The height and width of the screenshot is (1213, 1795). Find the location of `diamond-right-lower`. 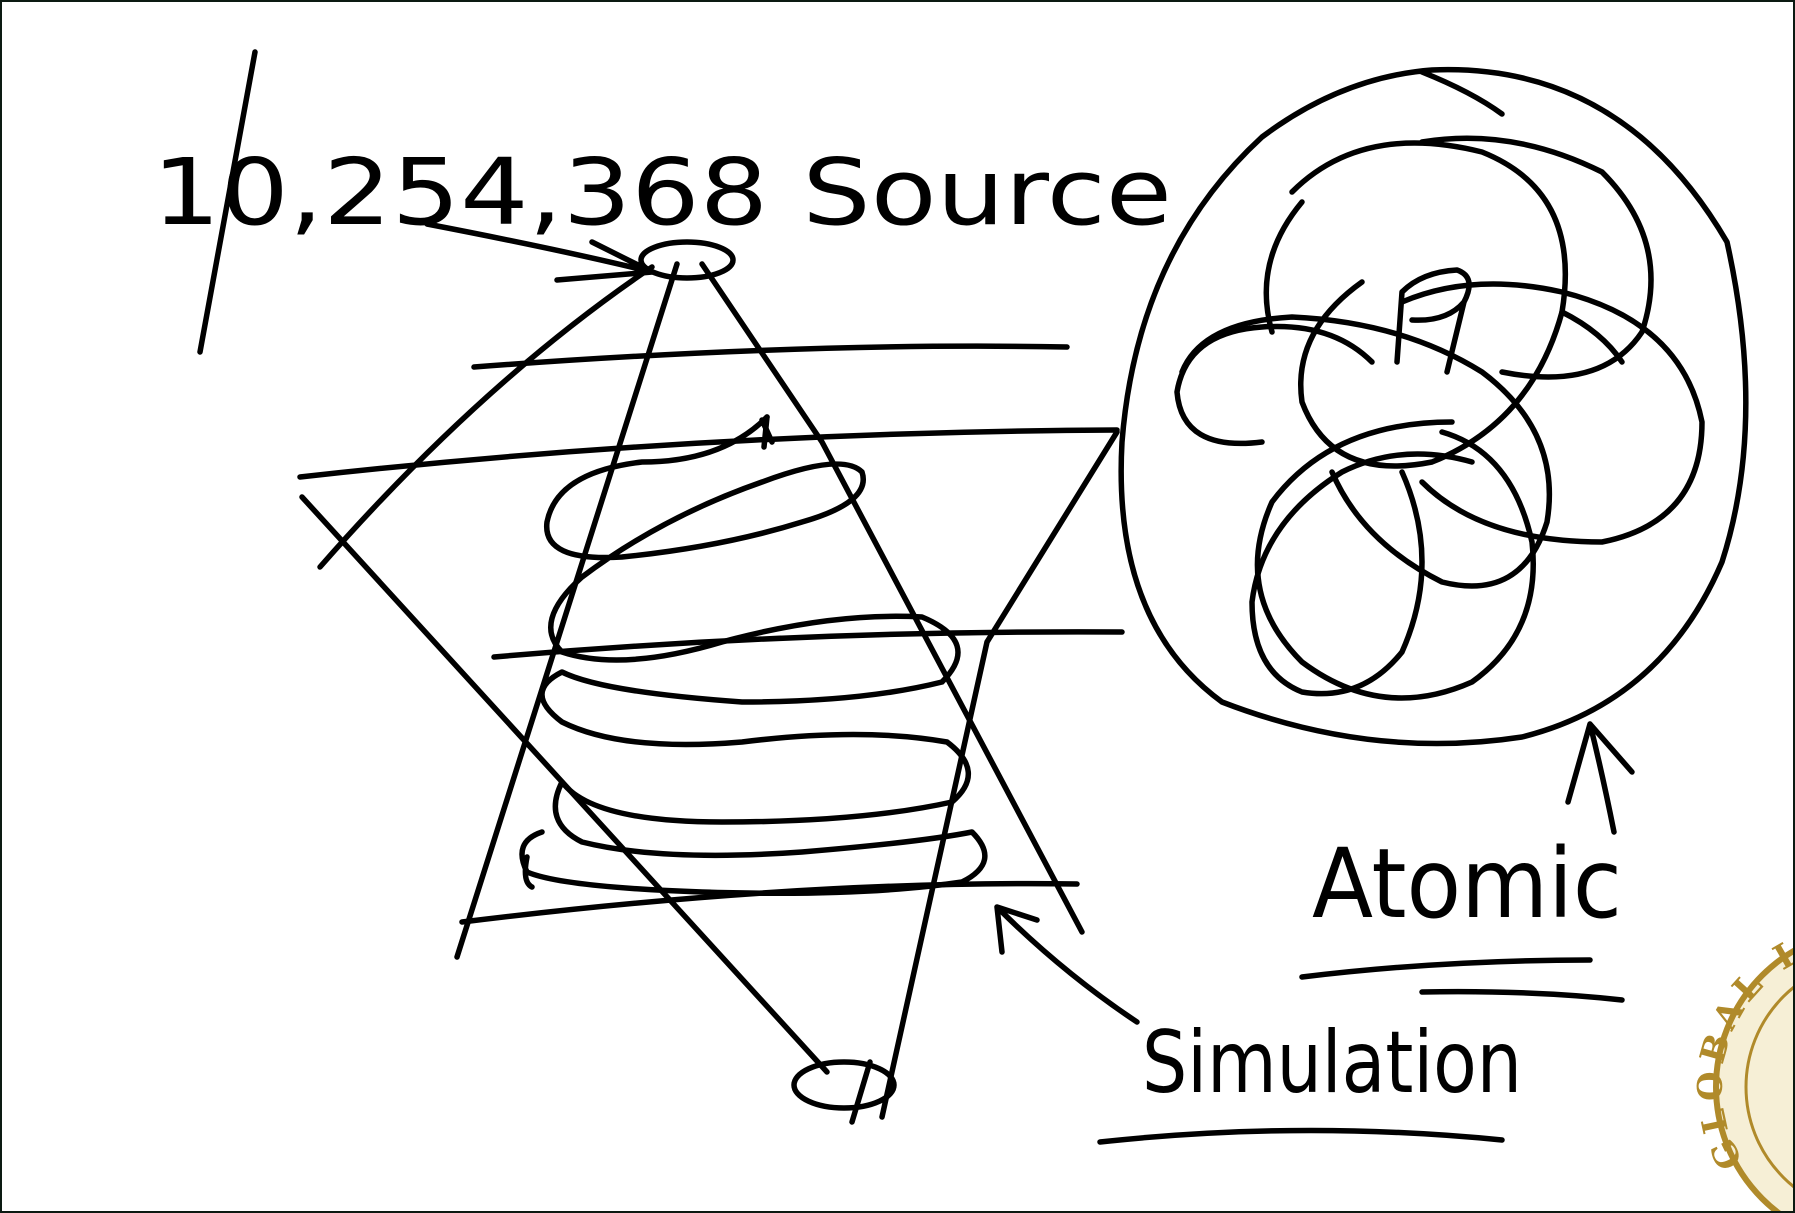

diamond-right-lower is located at coordinates (999, 774).